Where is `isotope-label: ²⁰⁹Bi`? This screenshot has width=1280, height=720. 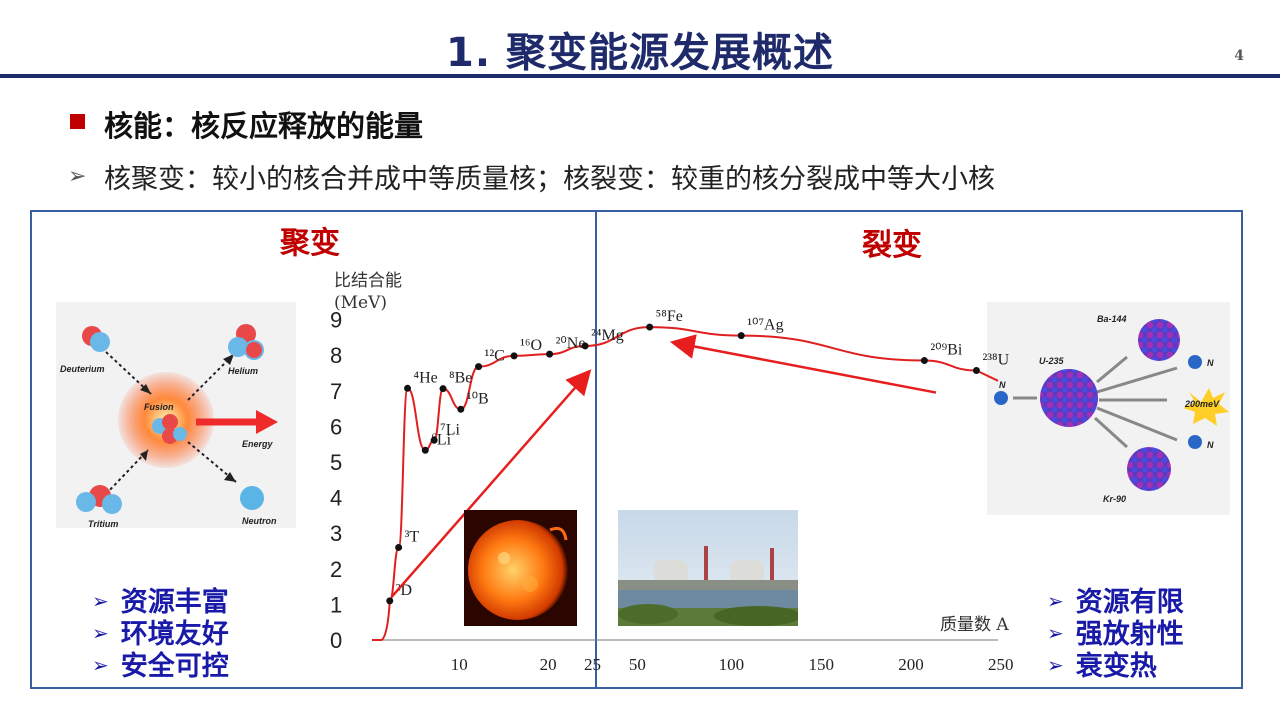
isotope-label: ²⁰⁹Bi is located at coordinates (946, 350).